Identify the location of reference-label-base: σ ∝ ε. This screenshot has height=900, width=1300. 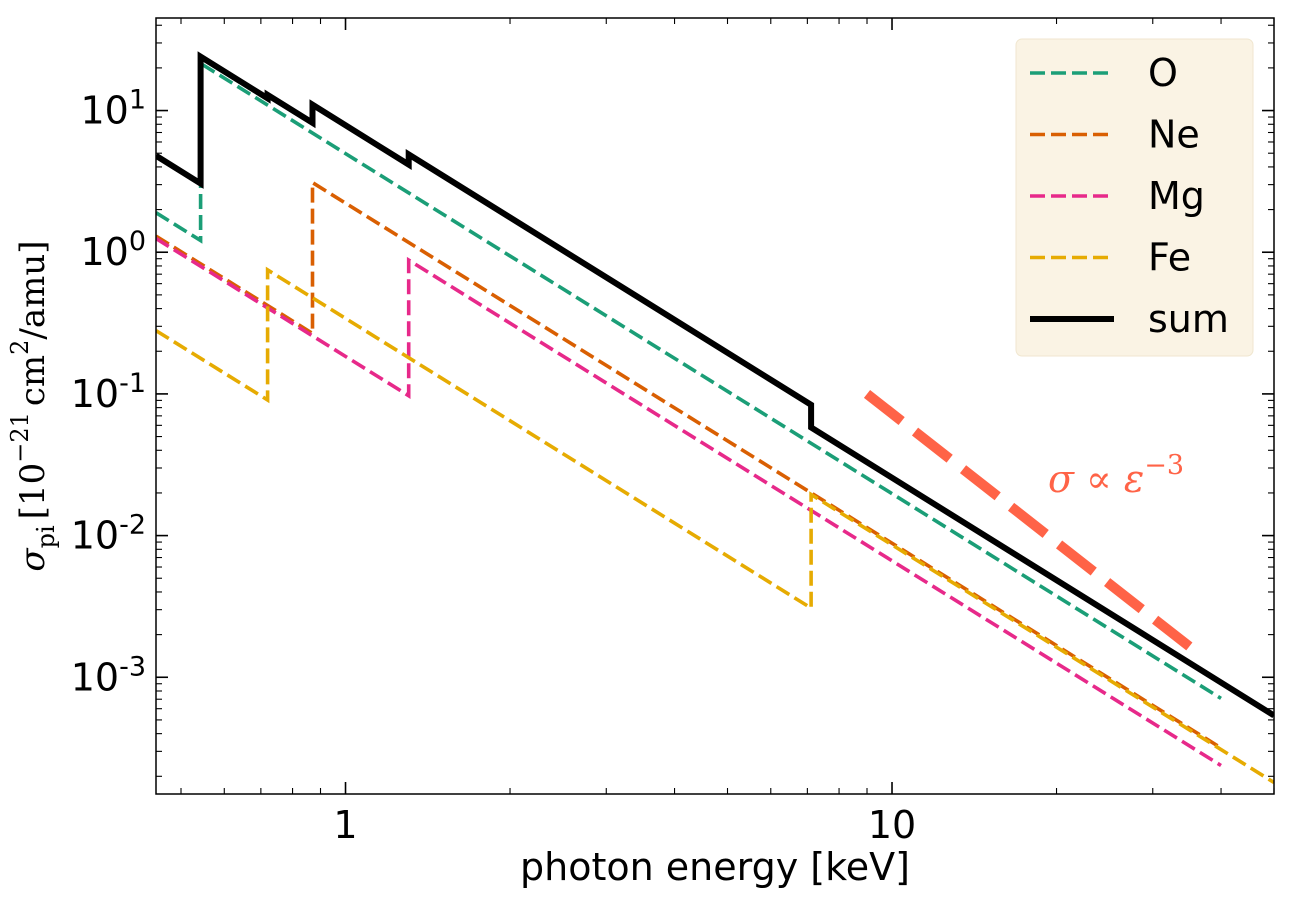
(1096, 479).